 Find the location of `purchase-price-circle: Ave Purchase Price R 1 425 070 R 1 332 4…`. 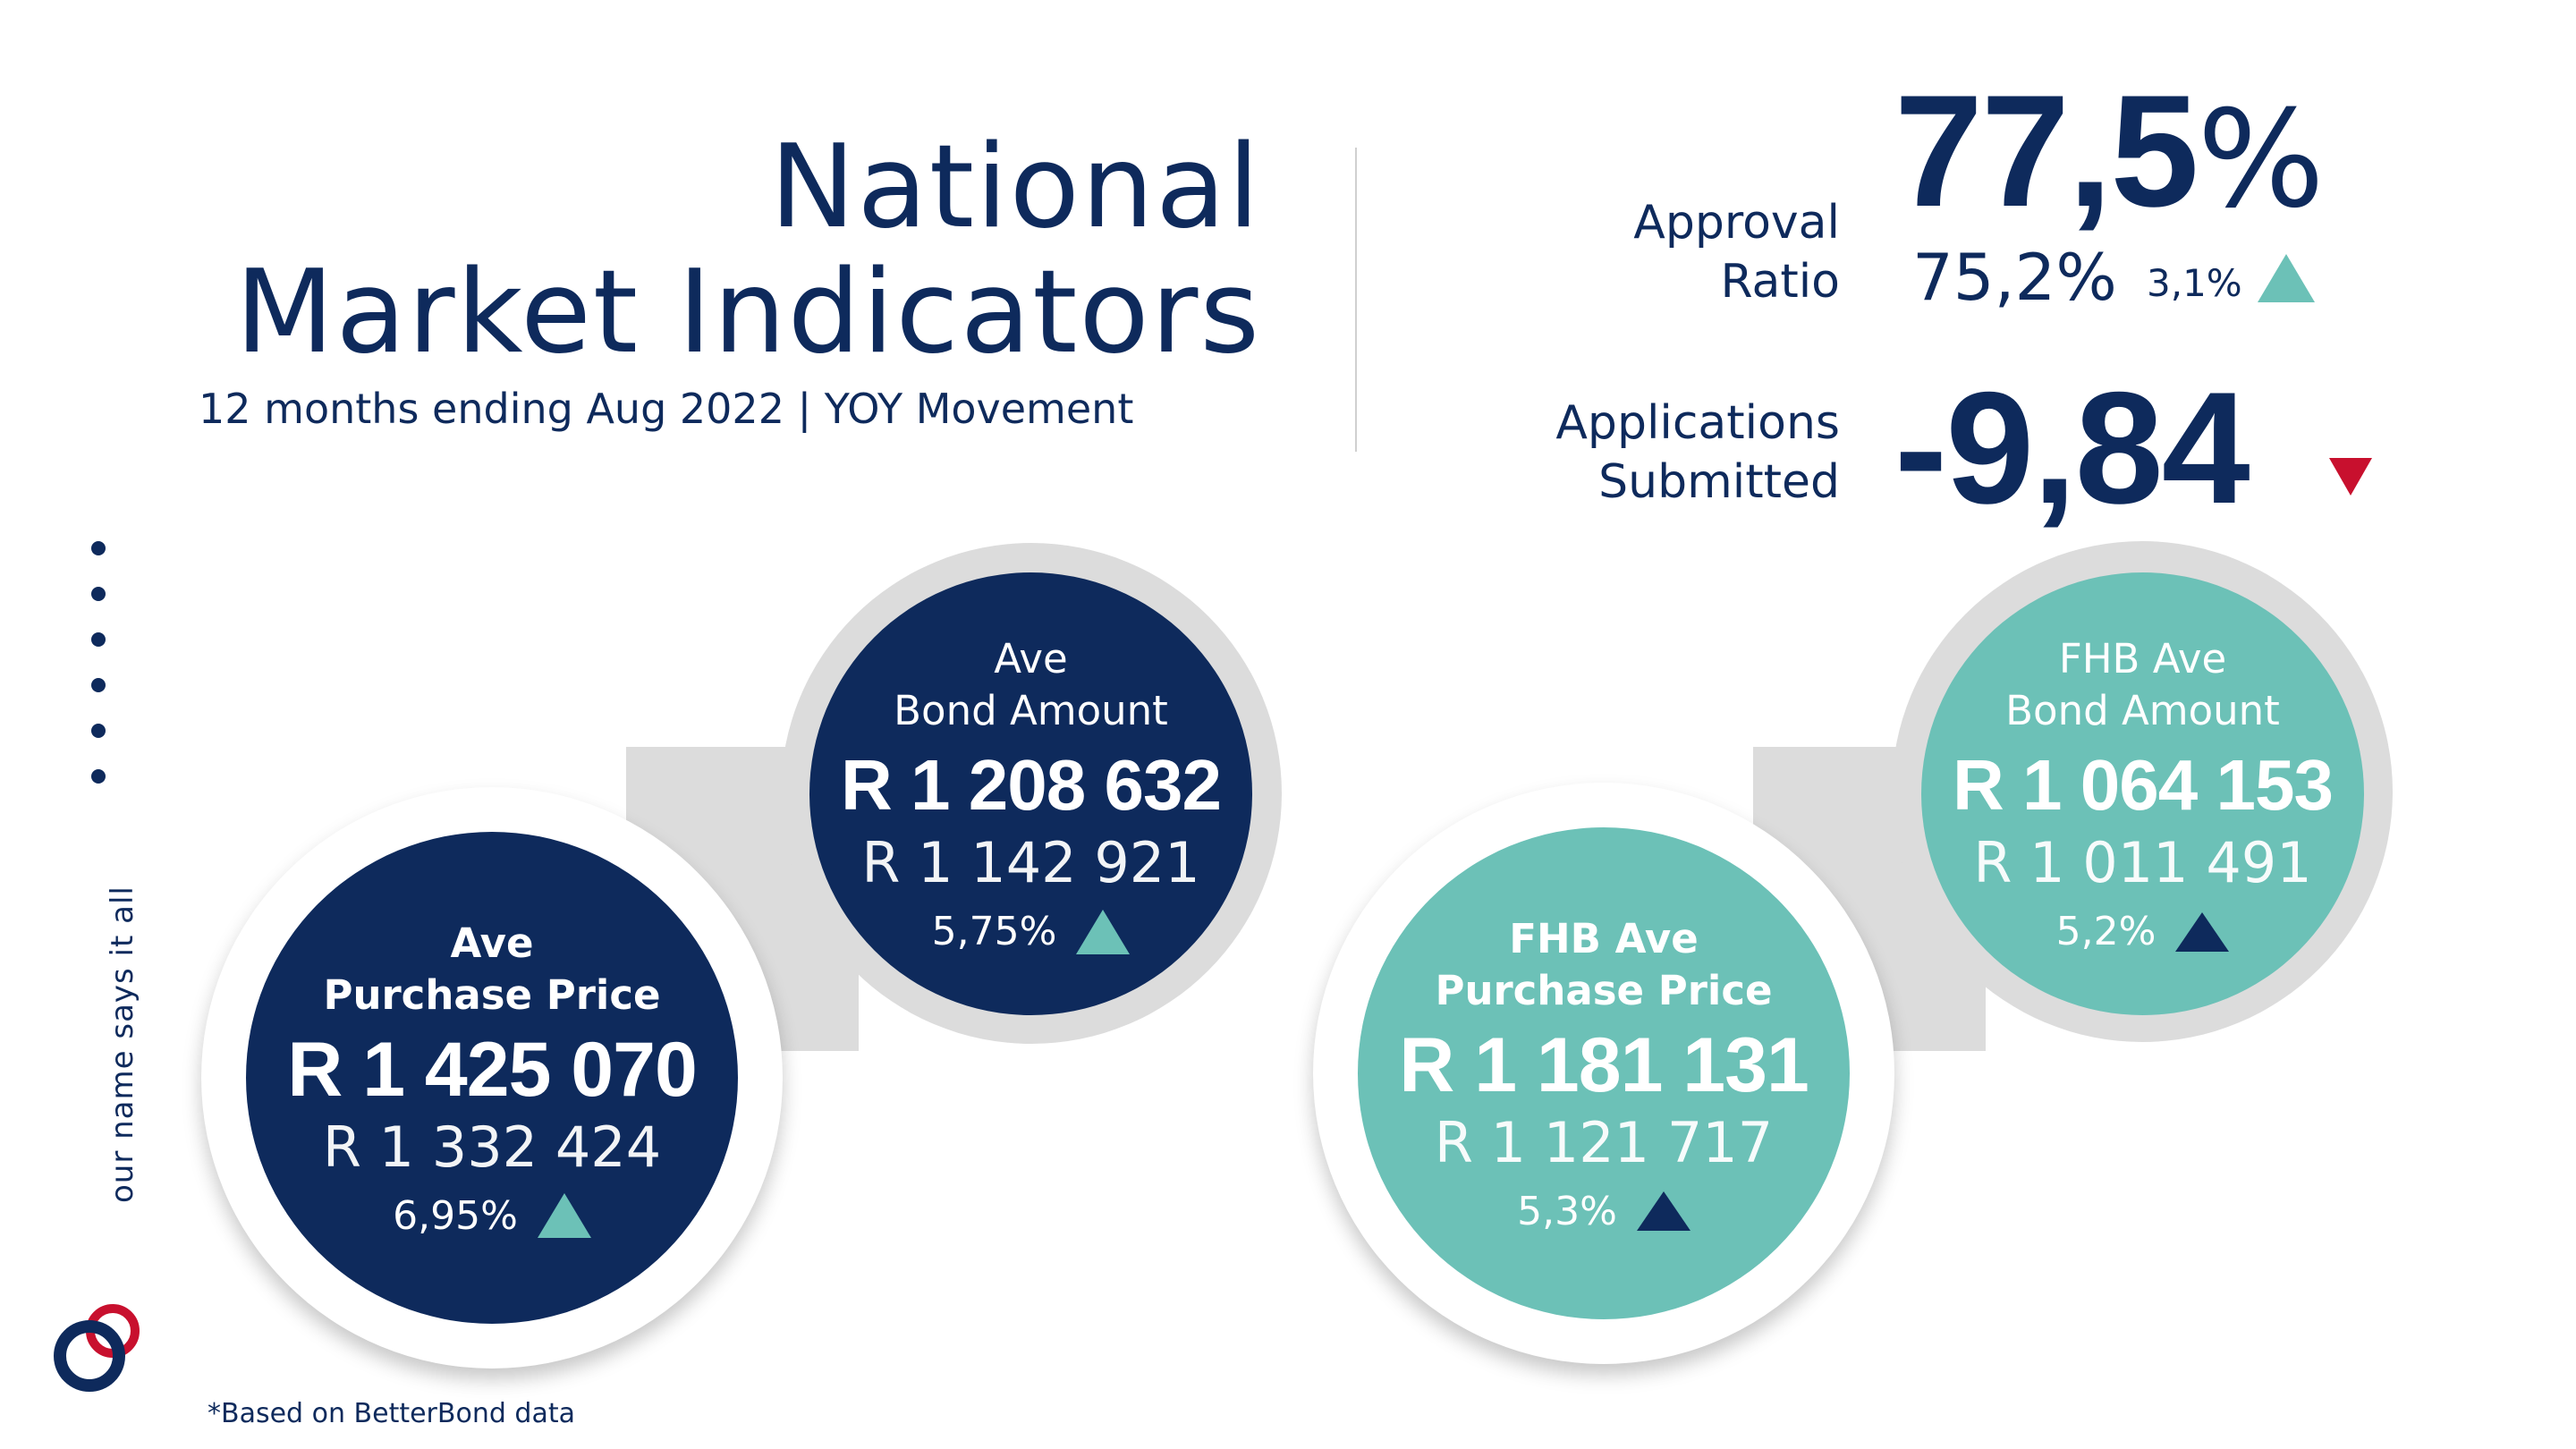

purchase-price-circle: Ave Purchase Price R 1 425 070 R 1 332 4… is located at coordinates (492, 1078).